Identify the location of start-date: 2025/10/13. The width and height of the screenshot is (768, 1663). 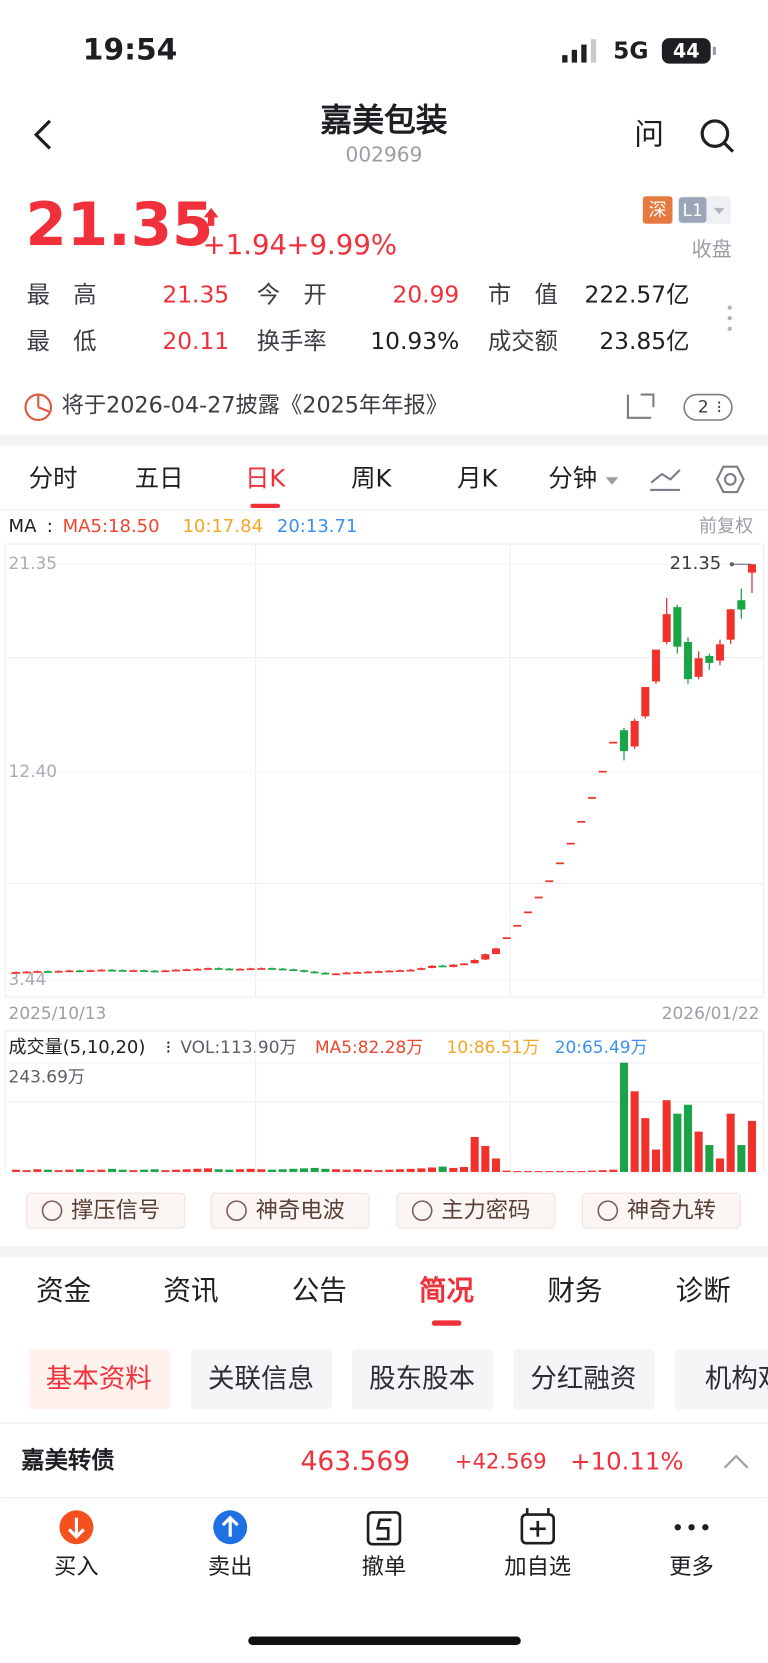
(58, 1013).